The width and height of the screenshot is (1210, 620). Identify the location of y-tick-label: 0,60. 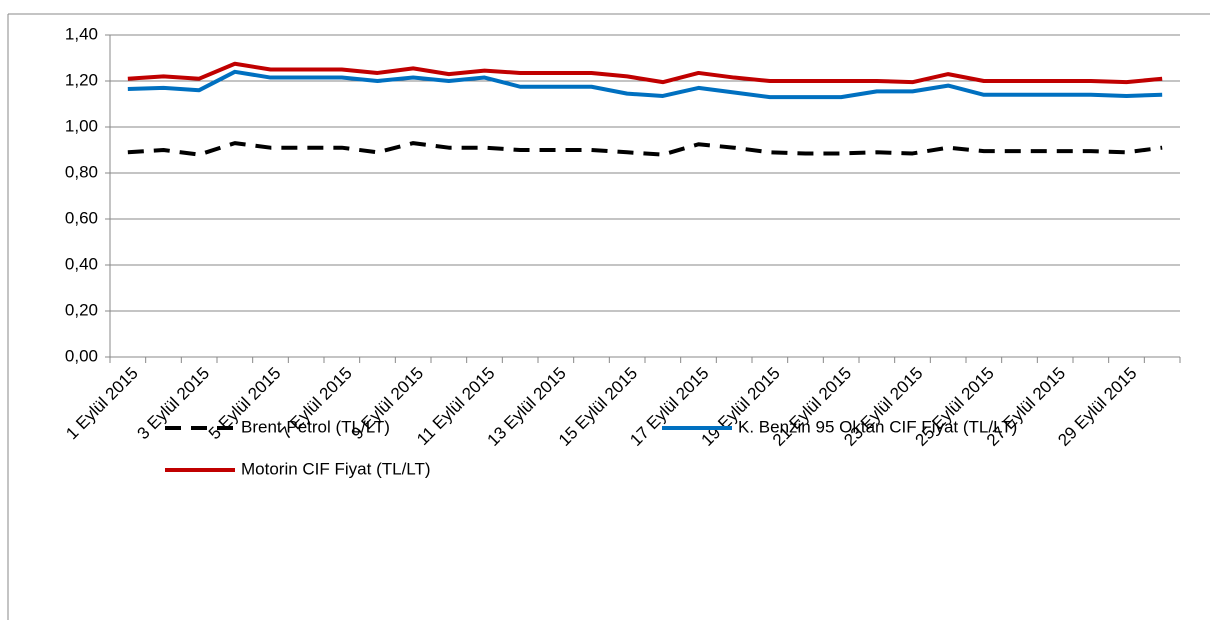
(81, 217).